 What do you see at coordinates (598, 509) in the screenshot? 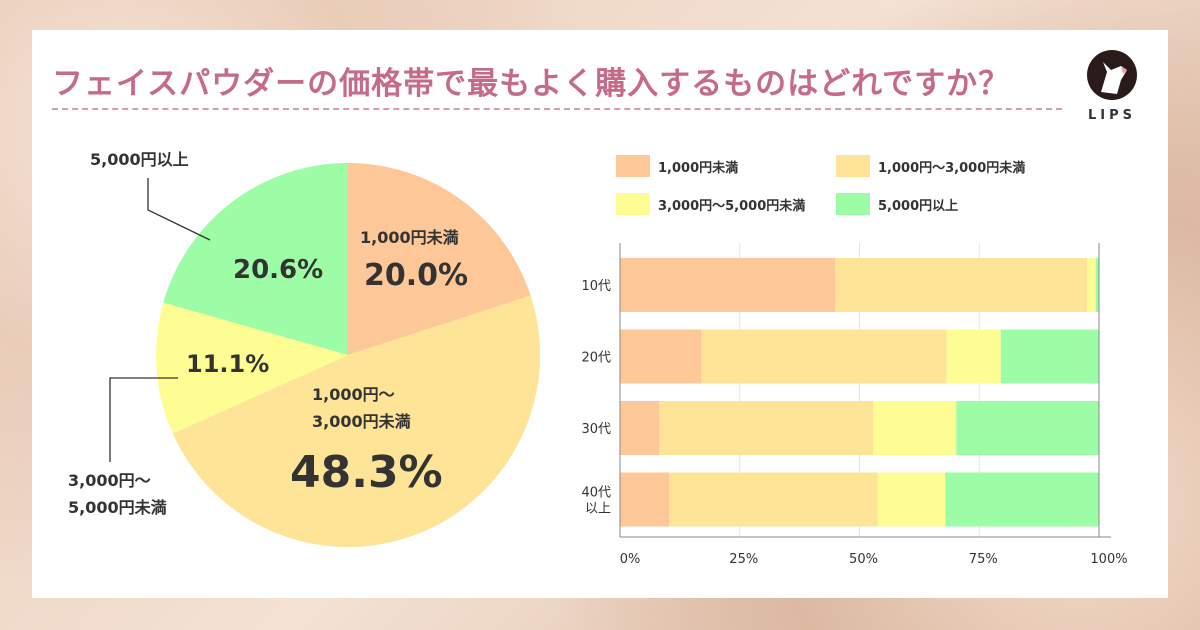
I see `category-label: 以上` at bounding box center [598, 509].